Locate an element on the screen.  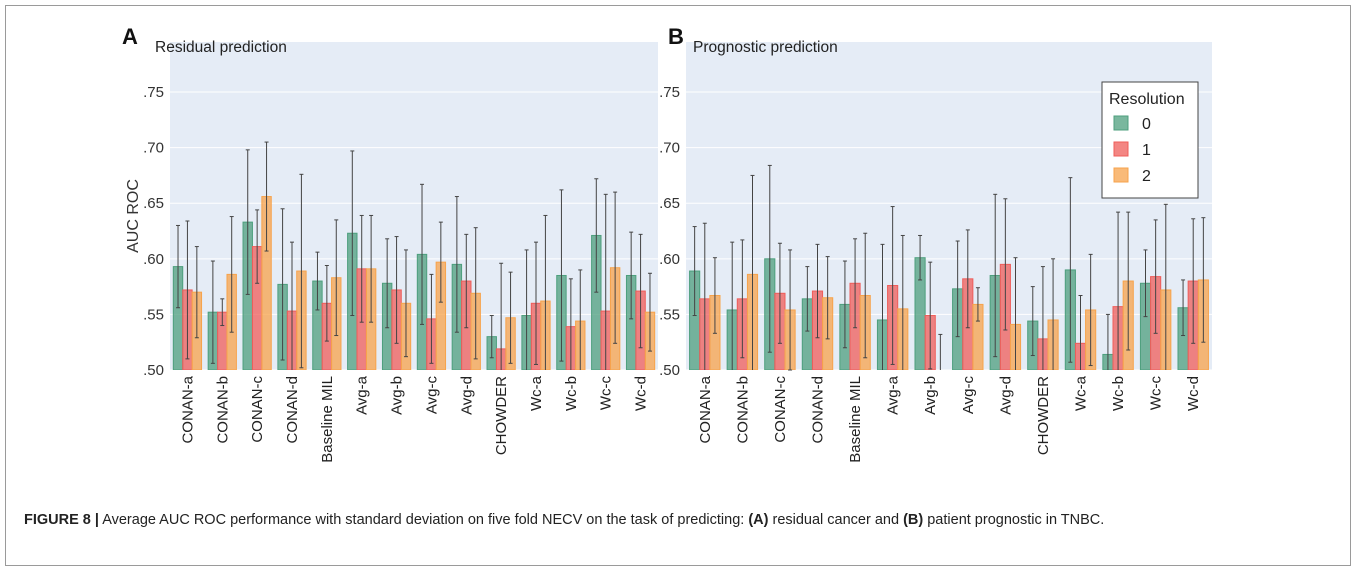
x-tick-label-b: CHOWDER is located at coordinates (1043, 415).